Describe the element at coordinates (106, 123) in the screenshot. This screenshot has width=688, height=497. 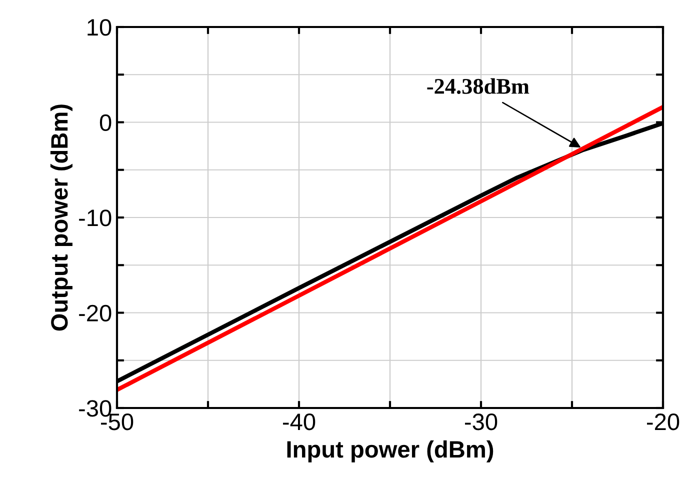
I see `y-tick-label: 0` at that location.